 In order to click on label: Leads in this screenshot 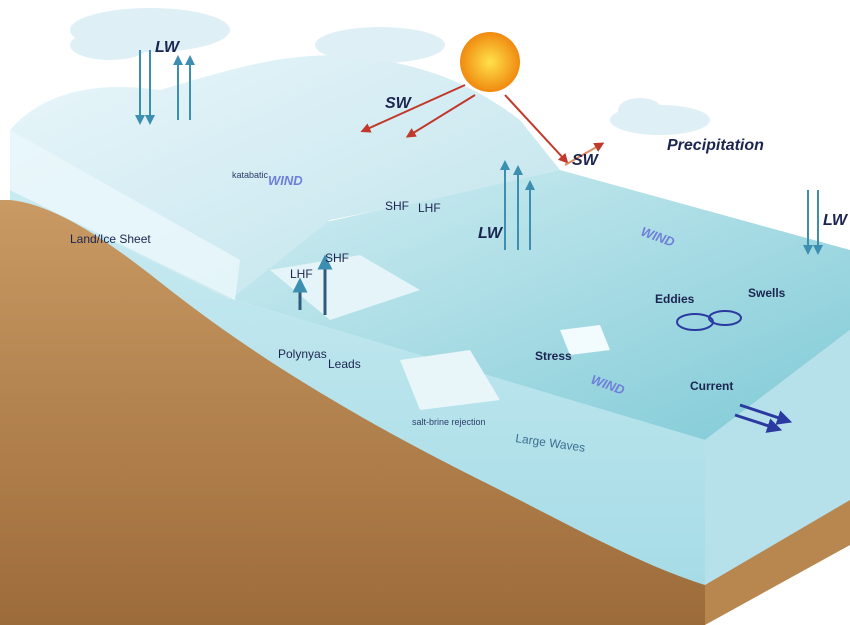, I will do `click(344, 364)`.